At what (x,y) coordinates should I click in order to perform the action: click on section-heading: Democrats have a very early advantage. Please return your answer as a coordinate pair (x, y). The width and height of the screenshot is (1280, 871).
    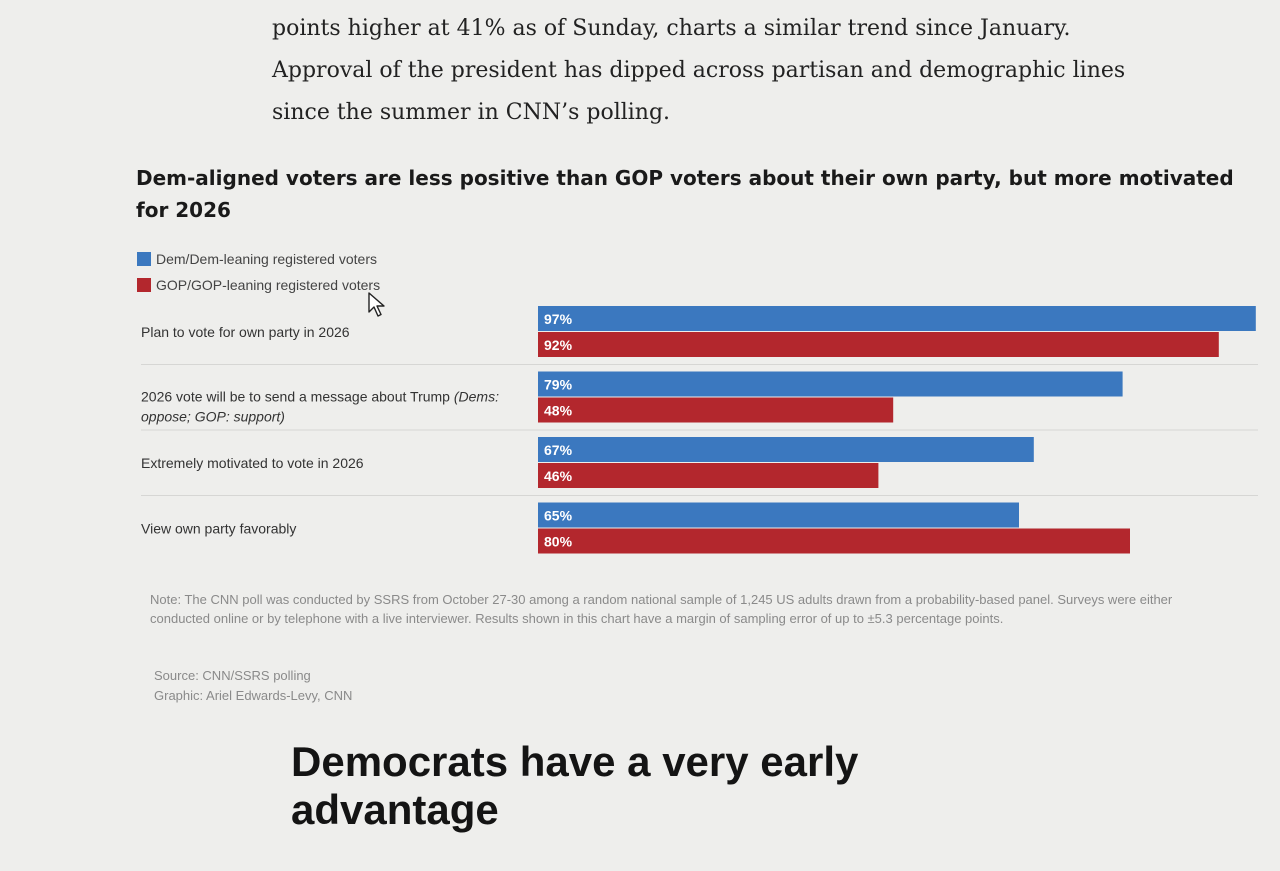
    Looking at the image, I should click on (575, 785).